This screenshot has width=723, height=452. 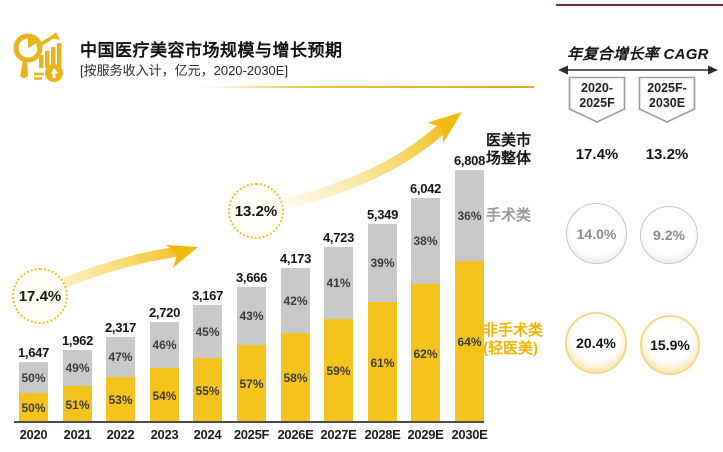 What do you see at coordinates (211, 50) in the screenshot?
I see `page-title: 中国医疗美容市场规模与增长预期` at bounding box center [211, 50].